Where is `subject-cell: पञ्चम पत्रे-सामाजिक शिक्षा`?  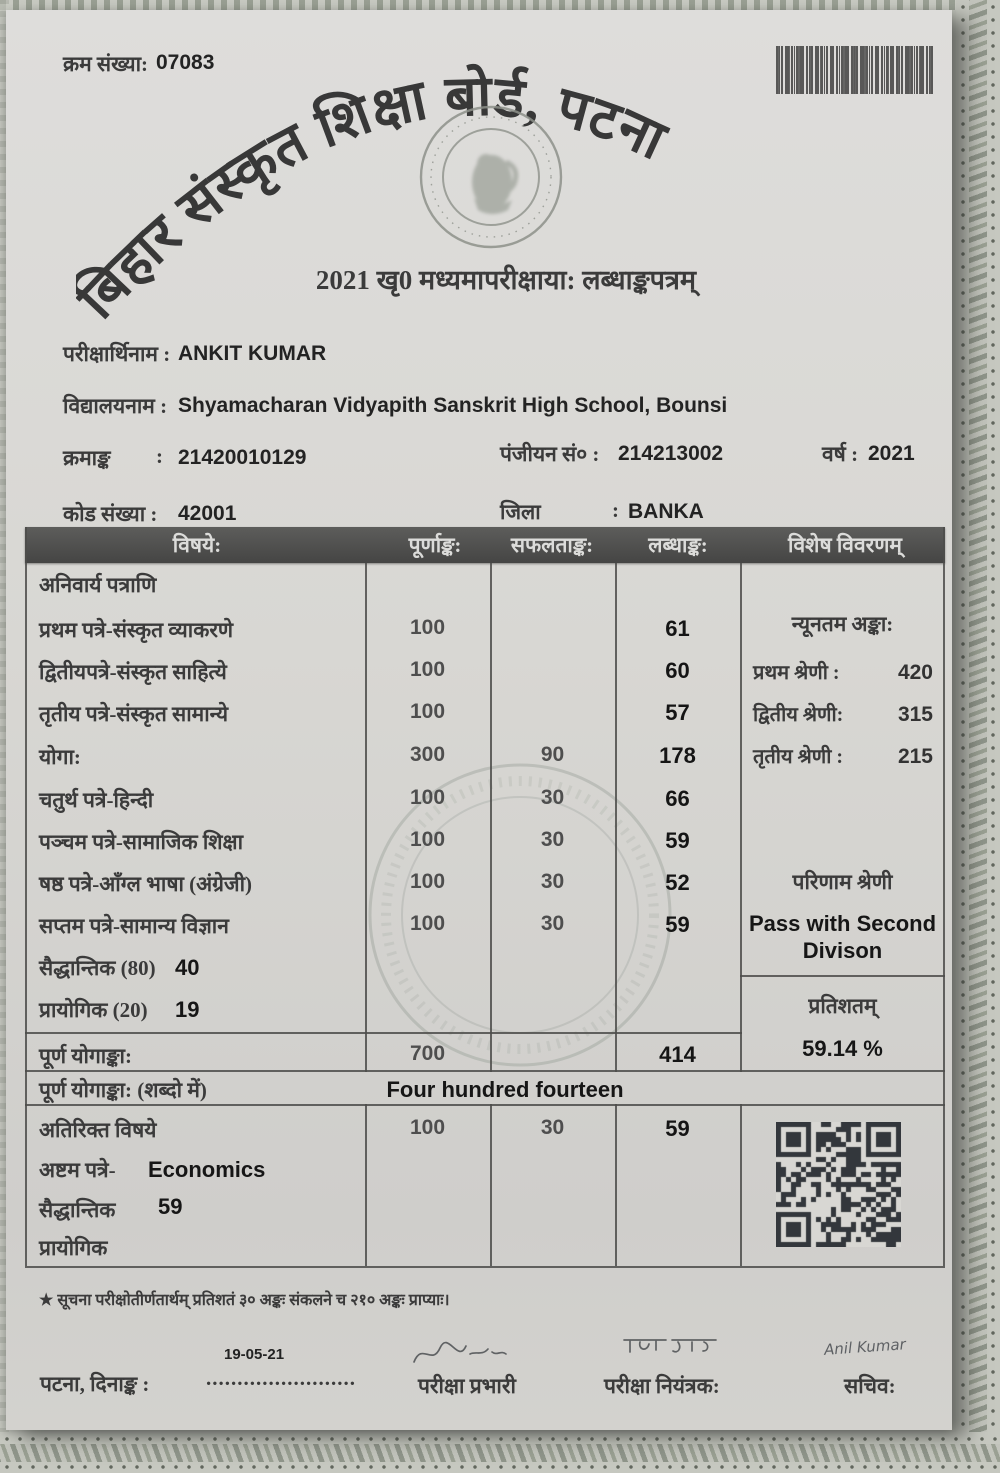
subject-cell: पञ्चम पत्रे-सामाजिक शिक्षा is located at coordinates (141, 842).